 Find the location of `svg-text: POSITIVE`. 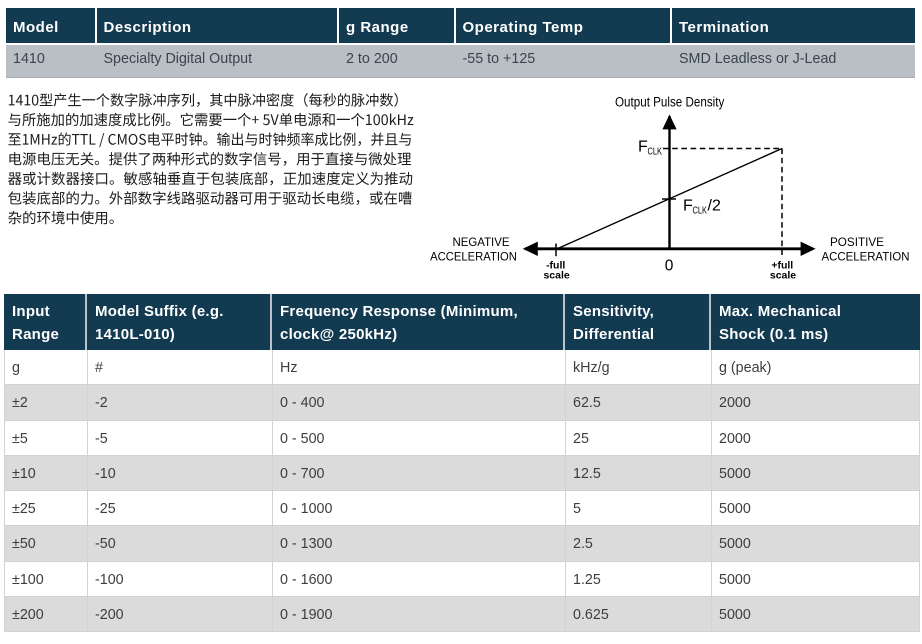

svg-text: POSITIVE is located at coordinates (857, 242).